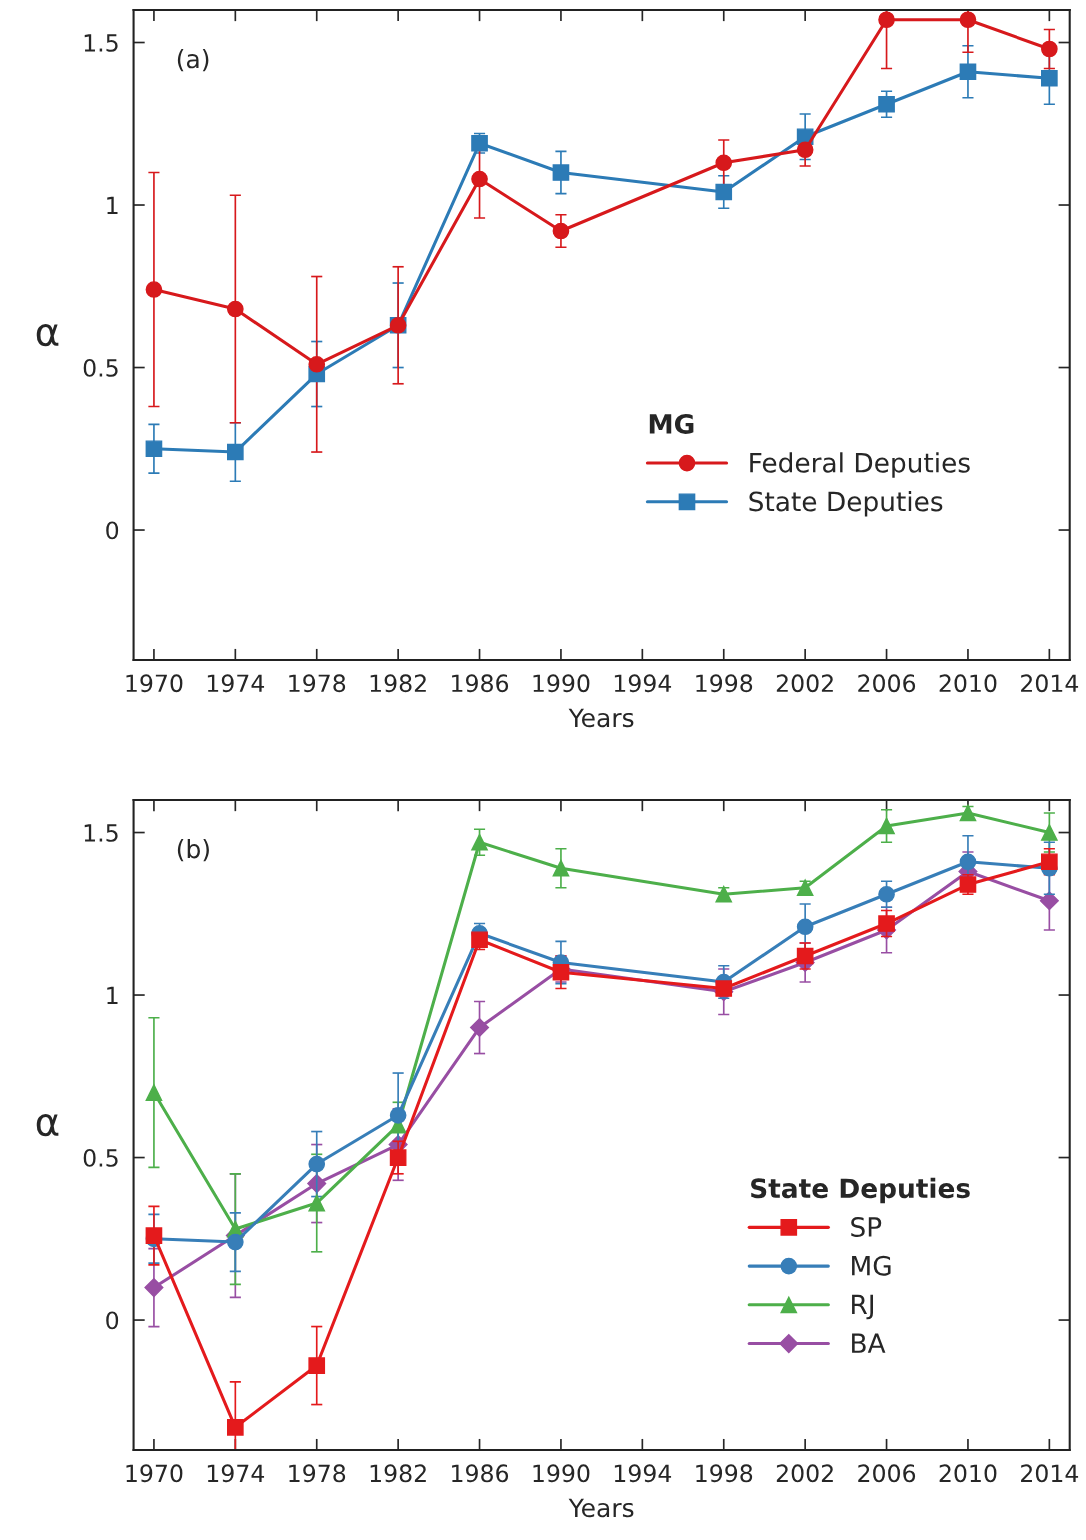 The width and height of the screenshot is (1086, 1540). I want to click on legend-label: Federal Deputies, so click(860, 465).